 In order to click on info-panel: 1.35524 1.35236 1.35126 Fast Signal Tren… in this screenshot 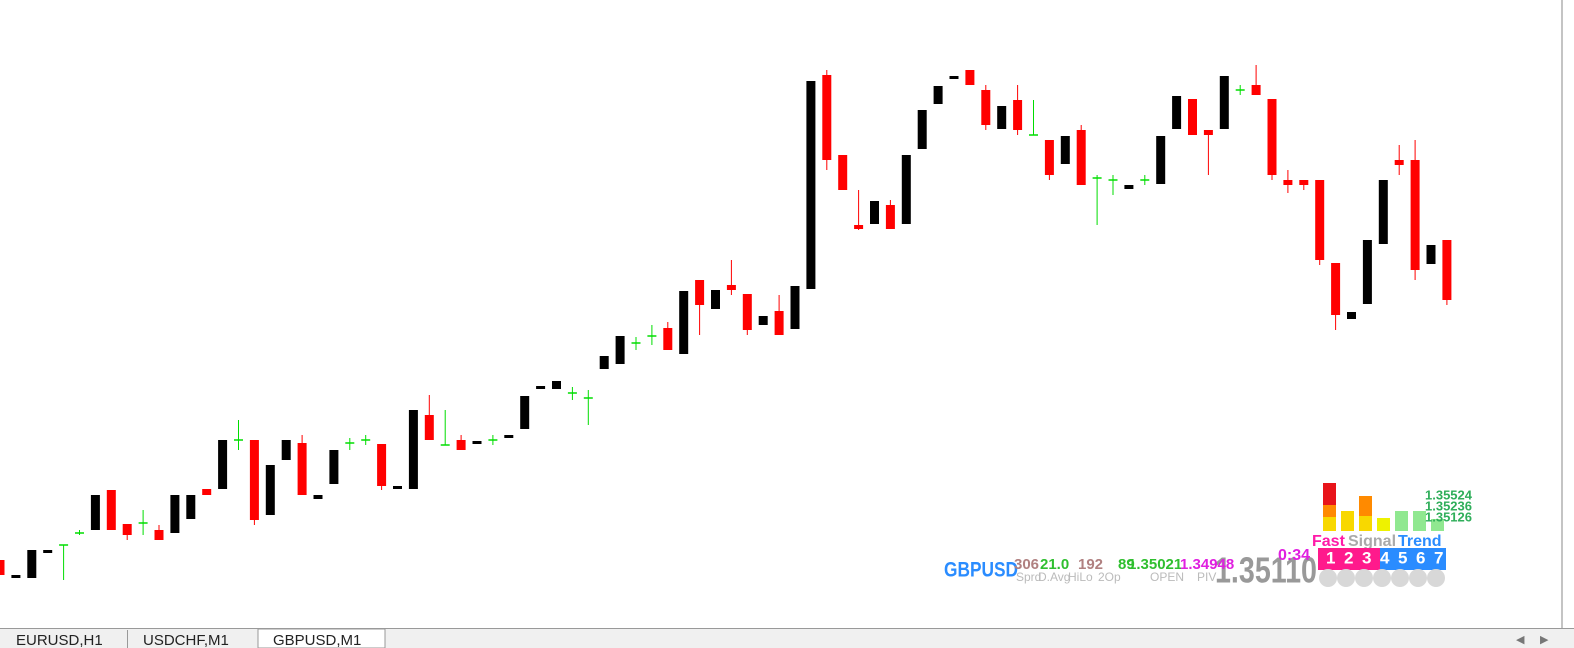, I will do `click(1208, 537)`.